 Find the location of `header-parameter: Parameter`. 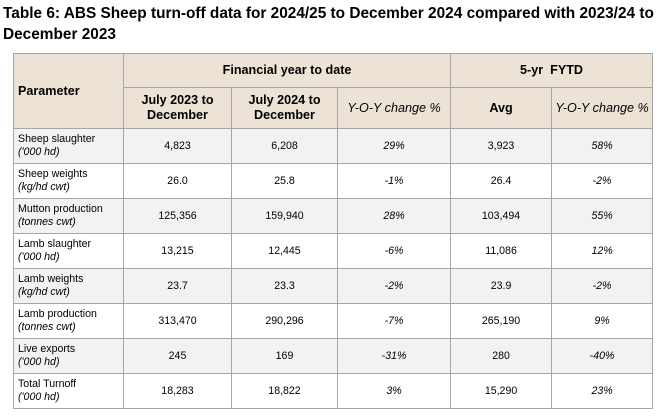

header-parameter: Parameter is located at coordinates (68, 91).